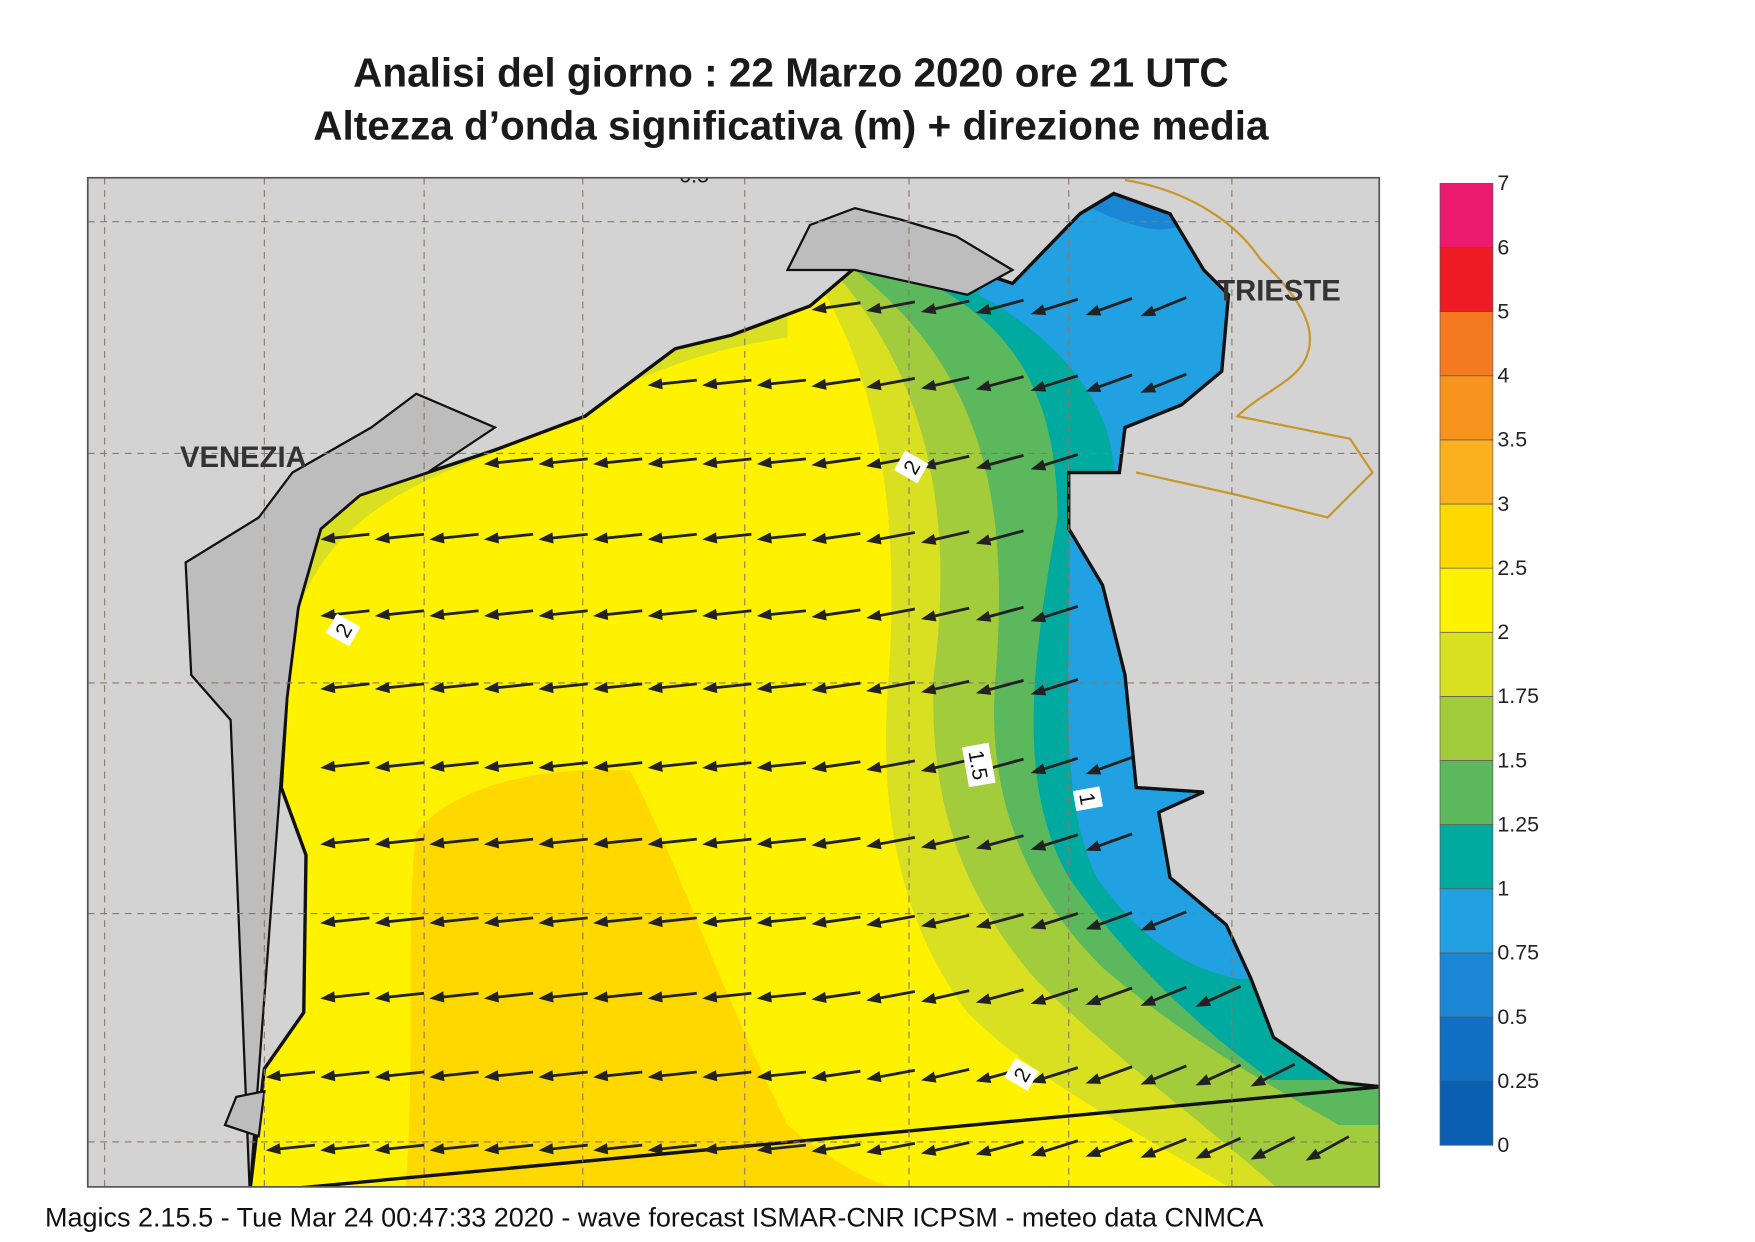 The height and width of the screenshot is (1242, 1755). What do you see at coordinates (900, 251) in the screenshot?
I see `lagoon` at bounding box center [900, 251].